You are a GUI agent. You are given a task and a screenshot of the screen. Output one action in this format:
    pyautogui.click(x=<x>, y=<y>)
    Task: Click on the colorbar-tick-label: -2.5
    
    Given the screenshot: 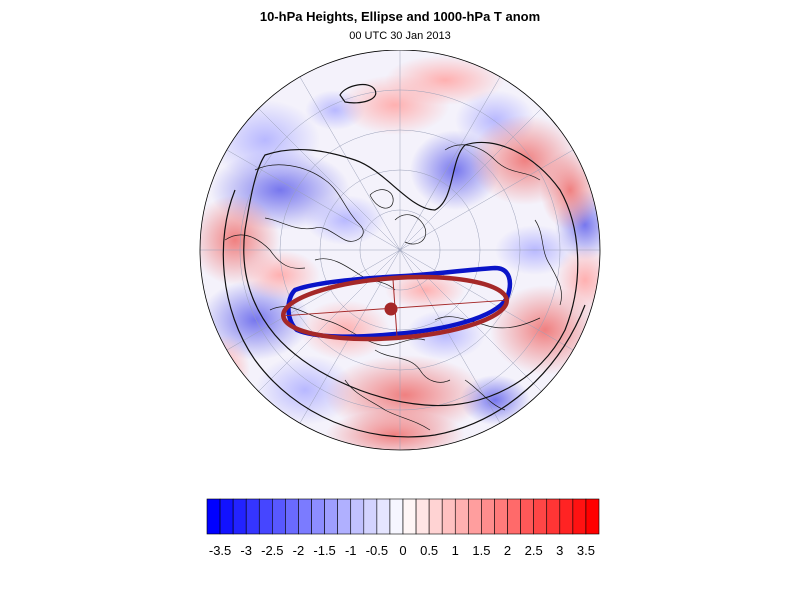 What is the action you would take?
    pyautogui.click(x=272, y=550)
    